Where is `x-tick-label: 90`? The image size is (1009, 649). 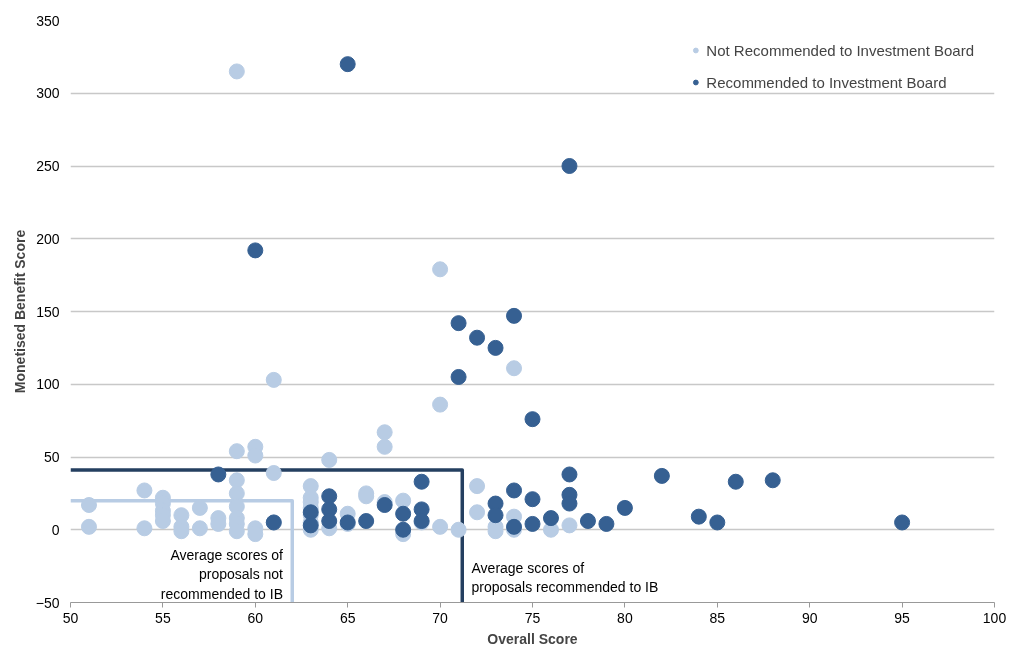 x-tick-label: 90 is located at coordinates (809, 617).